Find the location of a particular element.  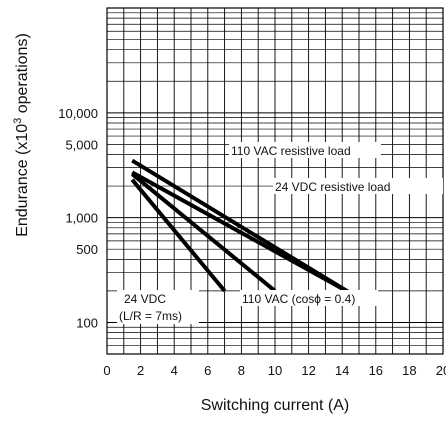

x-tick-label: 12 is located at coordinates (308, 370).